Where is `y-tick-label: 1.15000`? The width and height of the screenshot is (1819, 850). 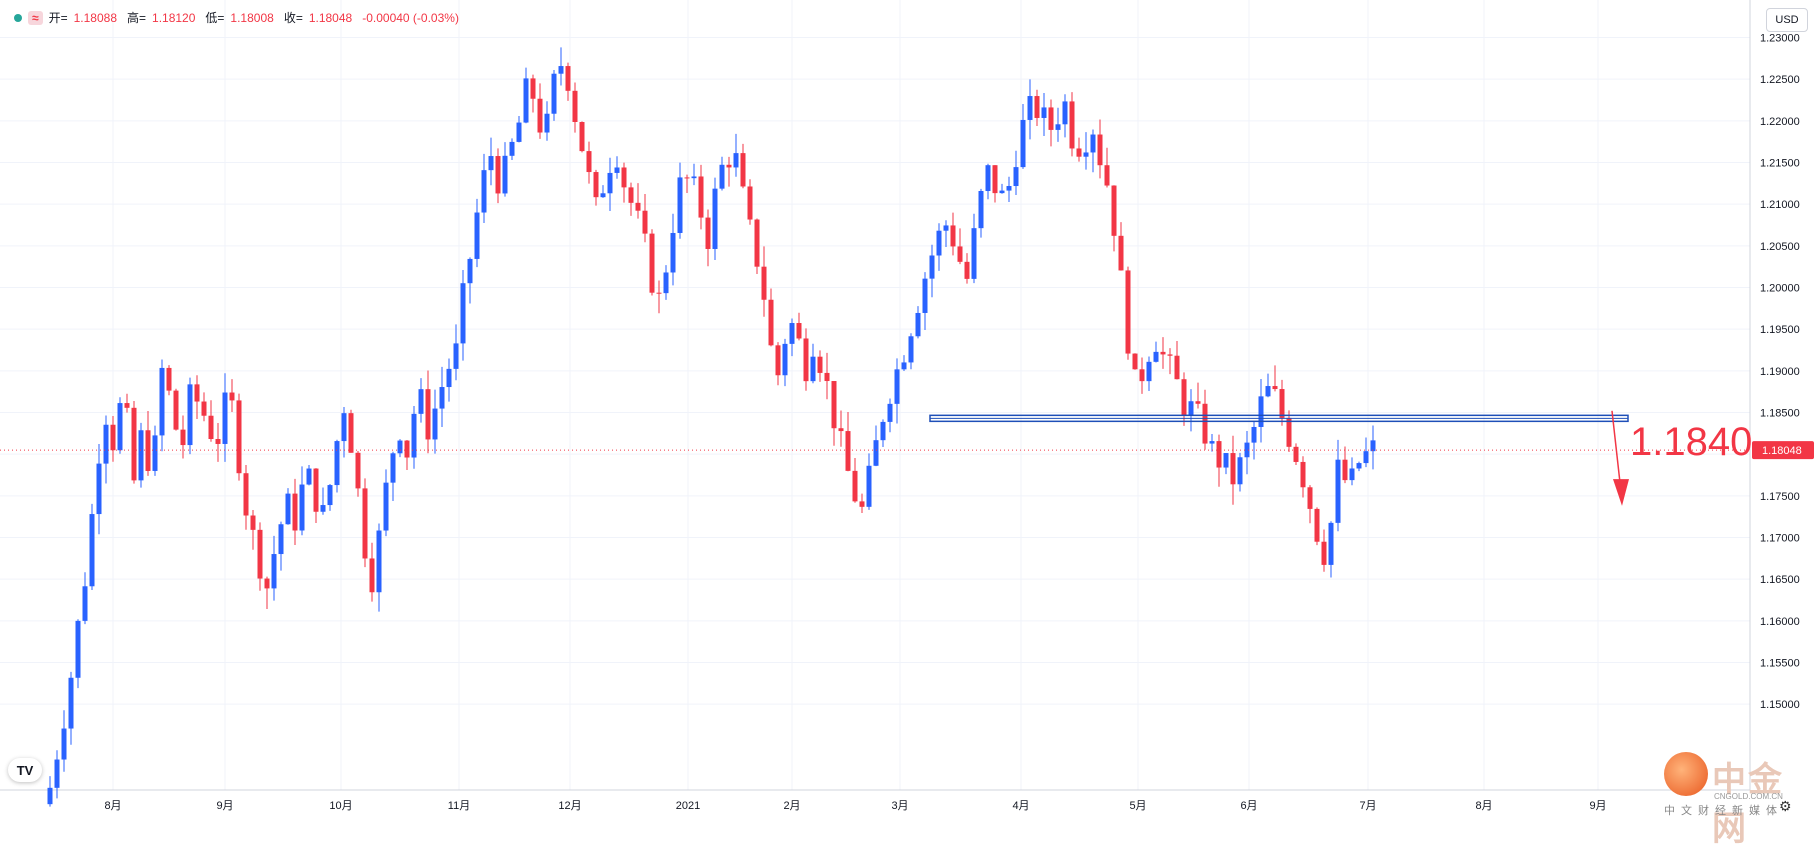 y-tick-label: 1.15000 is located at coordinates (1780, 705).